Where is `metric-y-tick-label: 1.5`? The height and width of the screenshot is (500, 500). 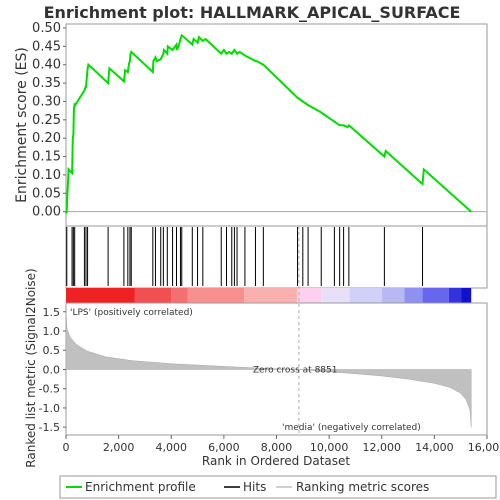
metric-y-tick-label: 1.5 is located at coordinates (52, 312).